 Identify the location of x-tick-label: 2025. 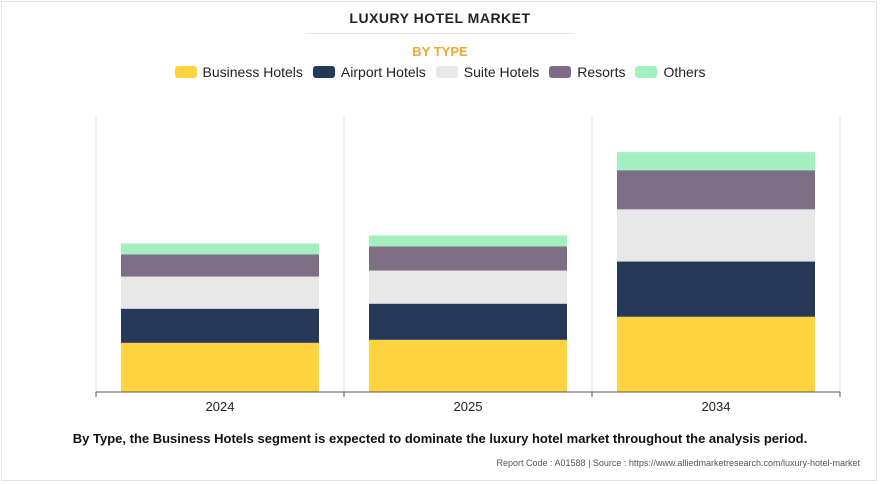
(468, 406).